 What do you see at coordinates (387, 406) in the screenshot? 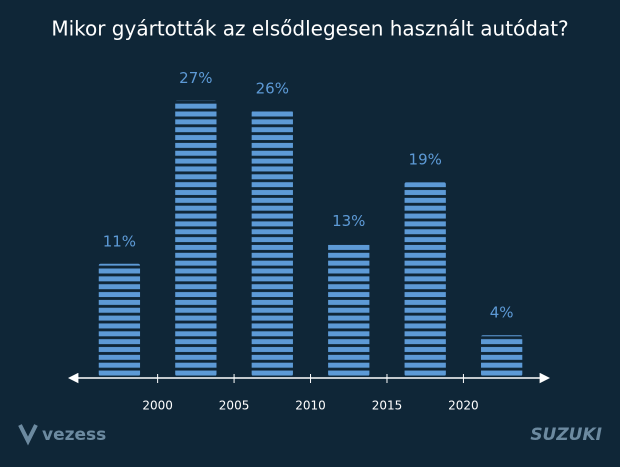
I see `x-tick-label: 2015` at bounding box center [387, 406].